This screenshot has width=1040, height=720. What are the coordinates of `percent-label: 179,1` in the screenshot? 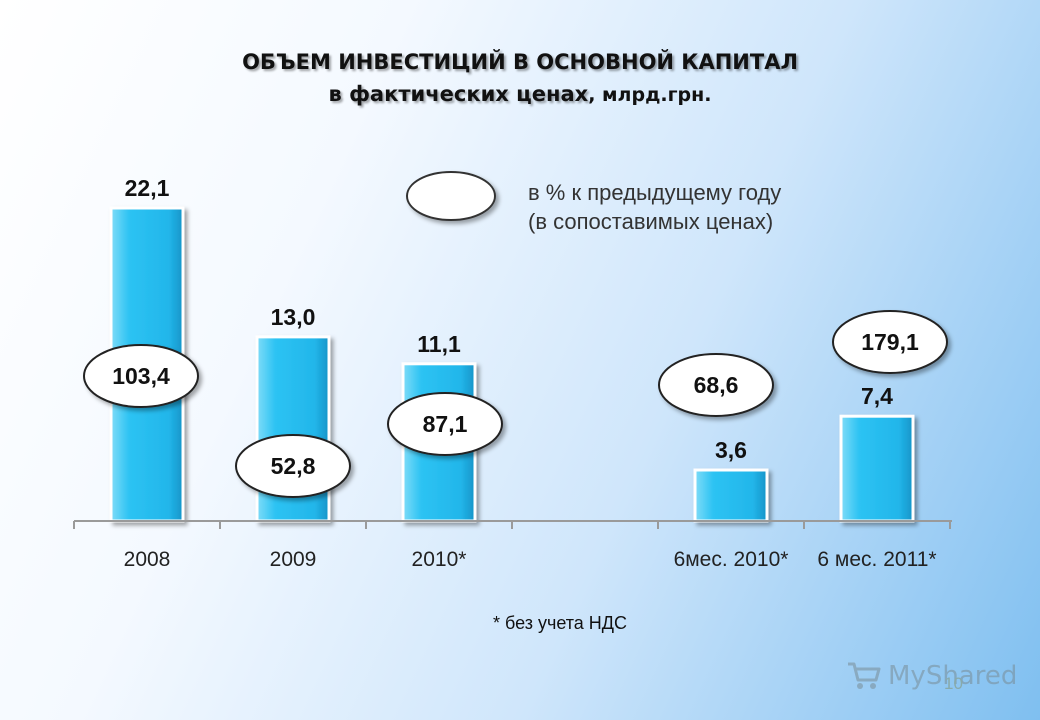 It's located at (890, 342).